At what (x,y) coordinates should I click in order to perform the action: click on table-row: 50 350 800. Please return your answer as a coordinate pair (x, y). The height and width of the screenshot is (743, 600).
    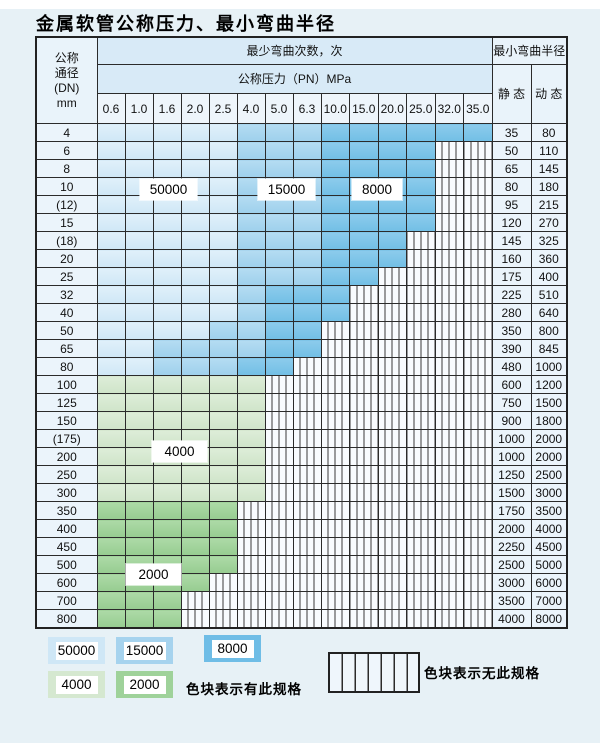
    Looking at the image, I should click on (301, 330).